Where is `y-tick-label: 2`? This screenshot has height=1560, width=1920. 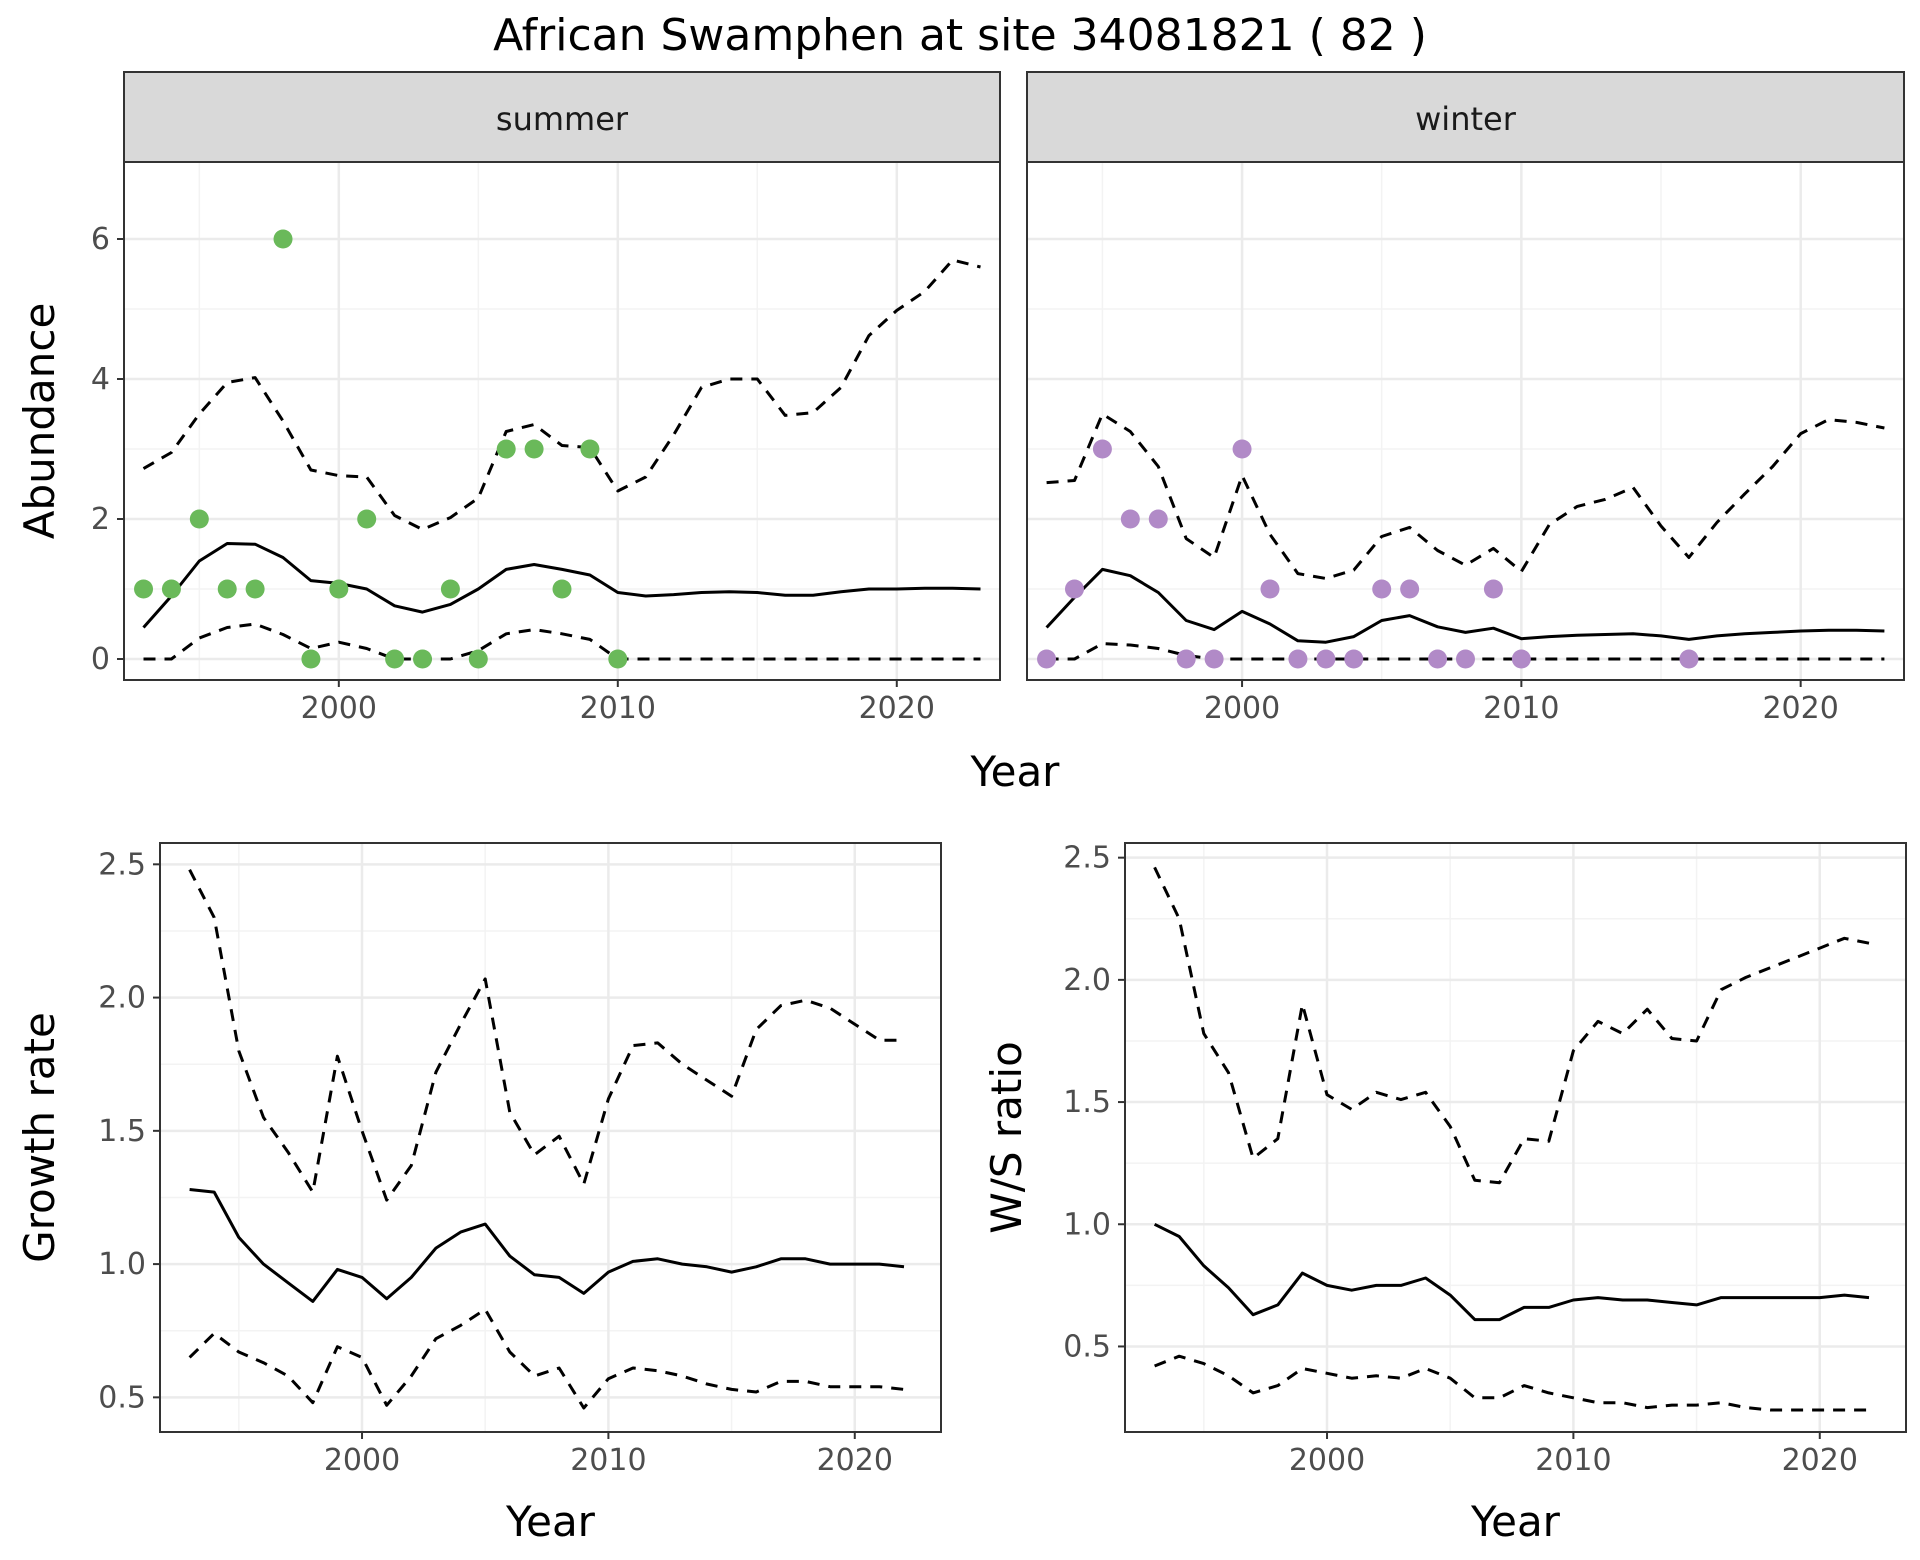 y-tick-label: 2 is located at coordinates (100, 519).